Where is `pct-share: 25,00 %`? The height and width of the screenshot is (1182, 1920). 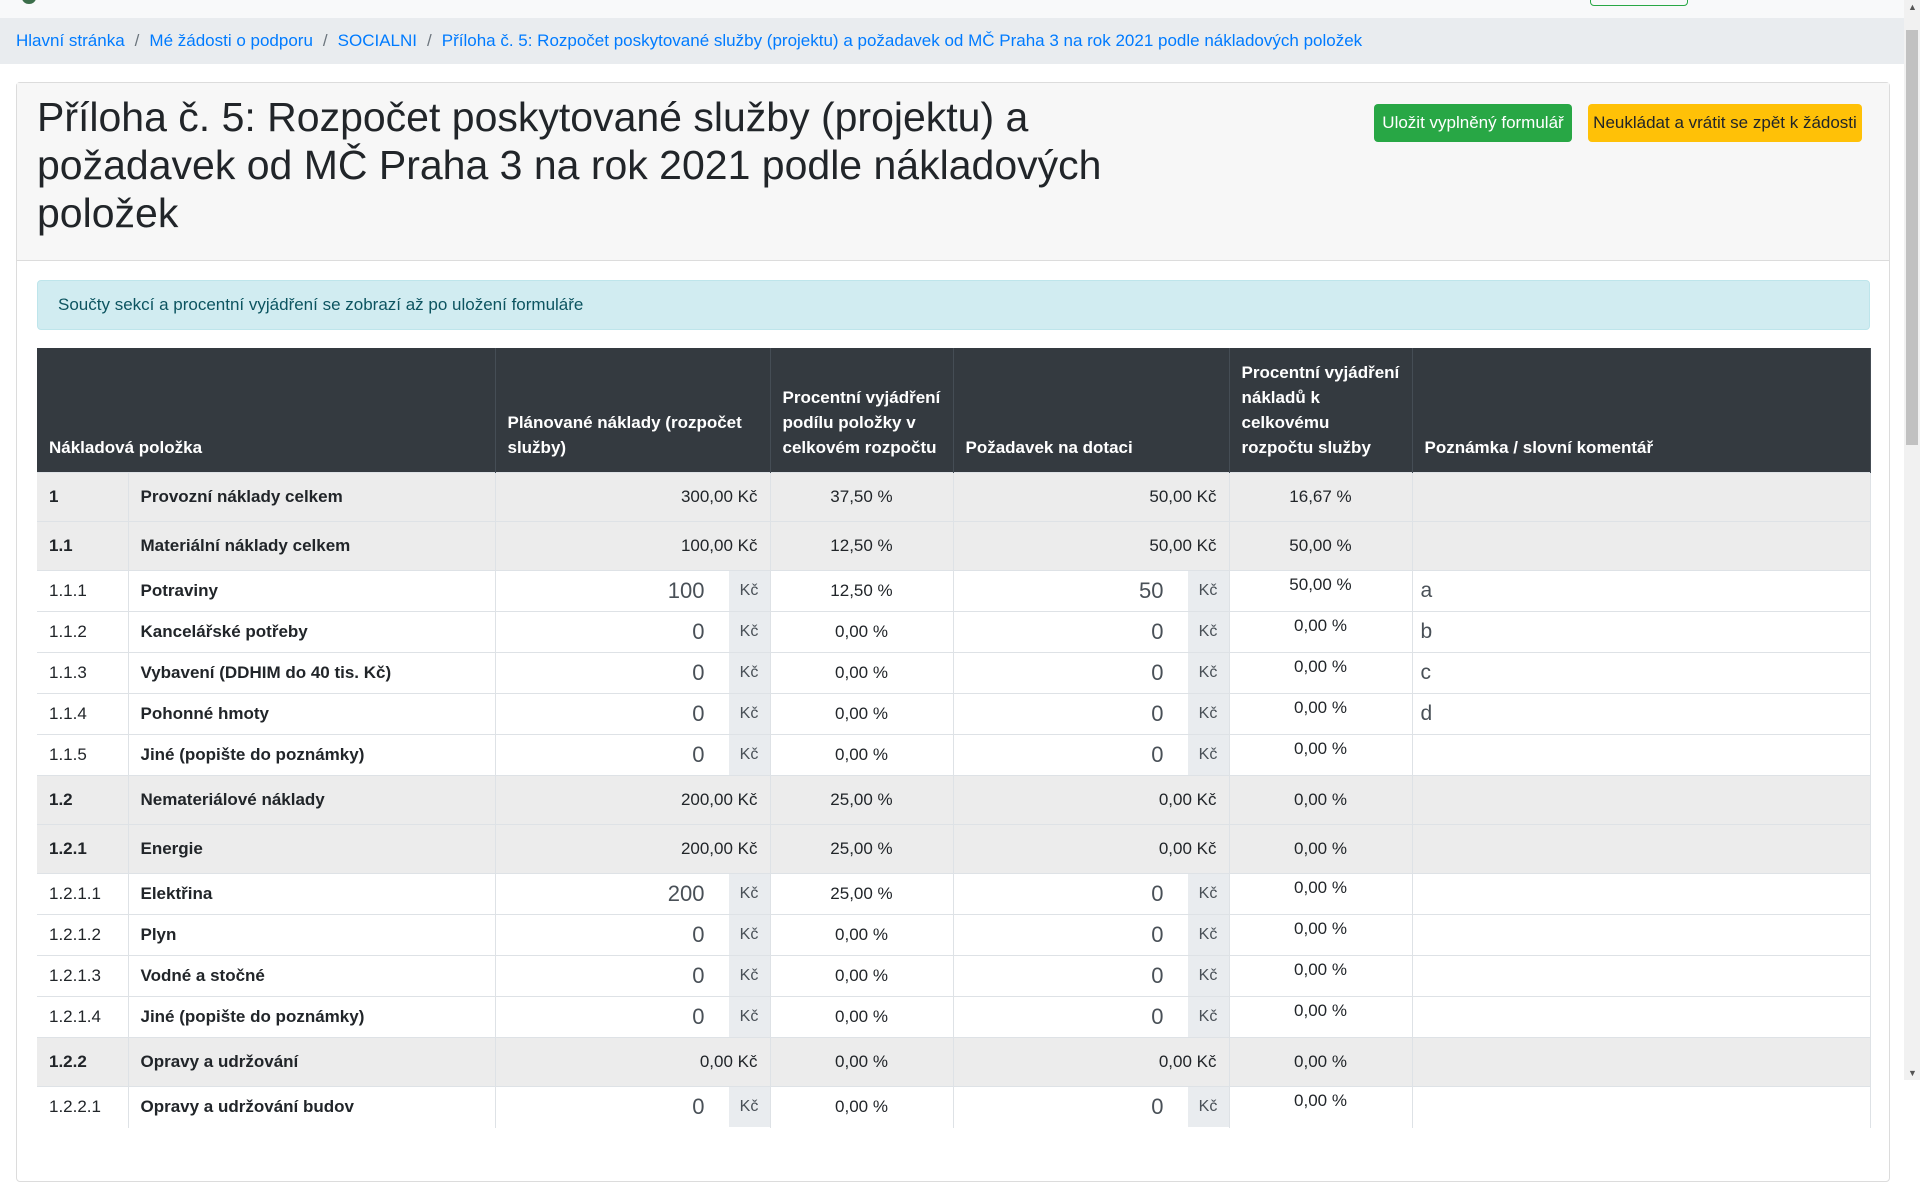
pct-share: 25,00 % is located at coordinates (862, 800).